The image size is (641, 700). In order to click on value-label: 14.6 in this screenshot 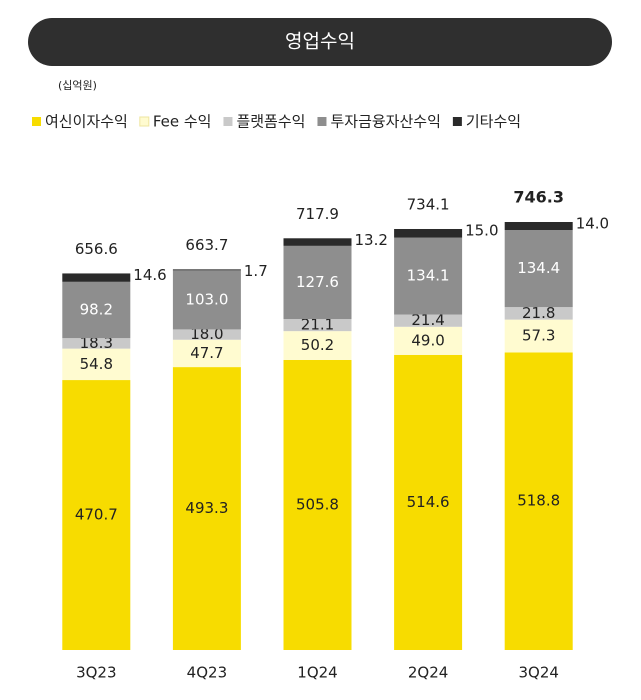, I will do `click(149, 275)`.